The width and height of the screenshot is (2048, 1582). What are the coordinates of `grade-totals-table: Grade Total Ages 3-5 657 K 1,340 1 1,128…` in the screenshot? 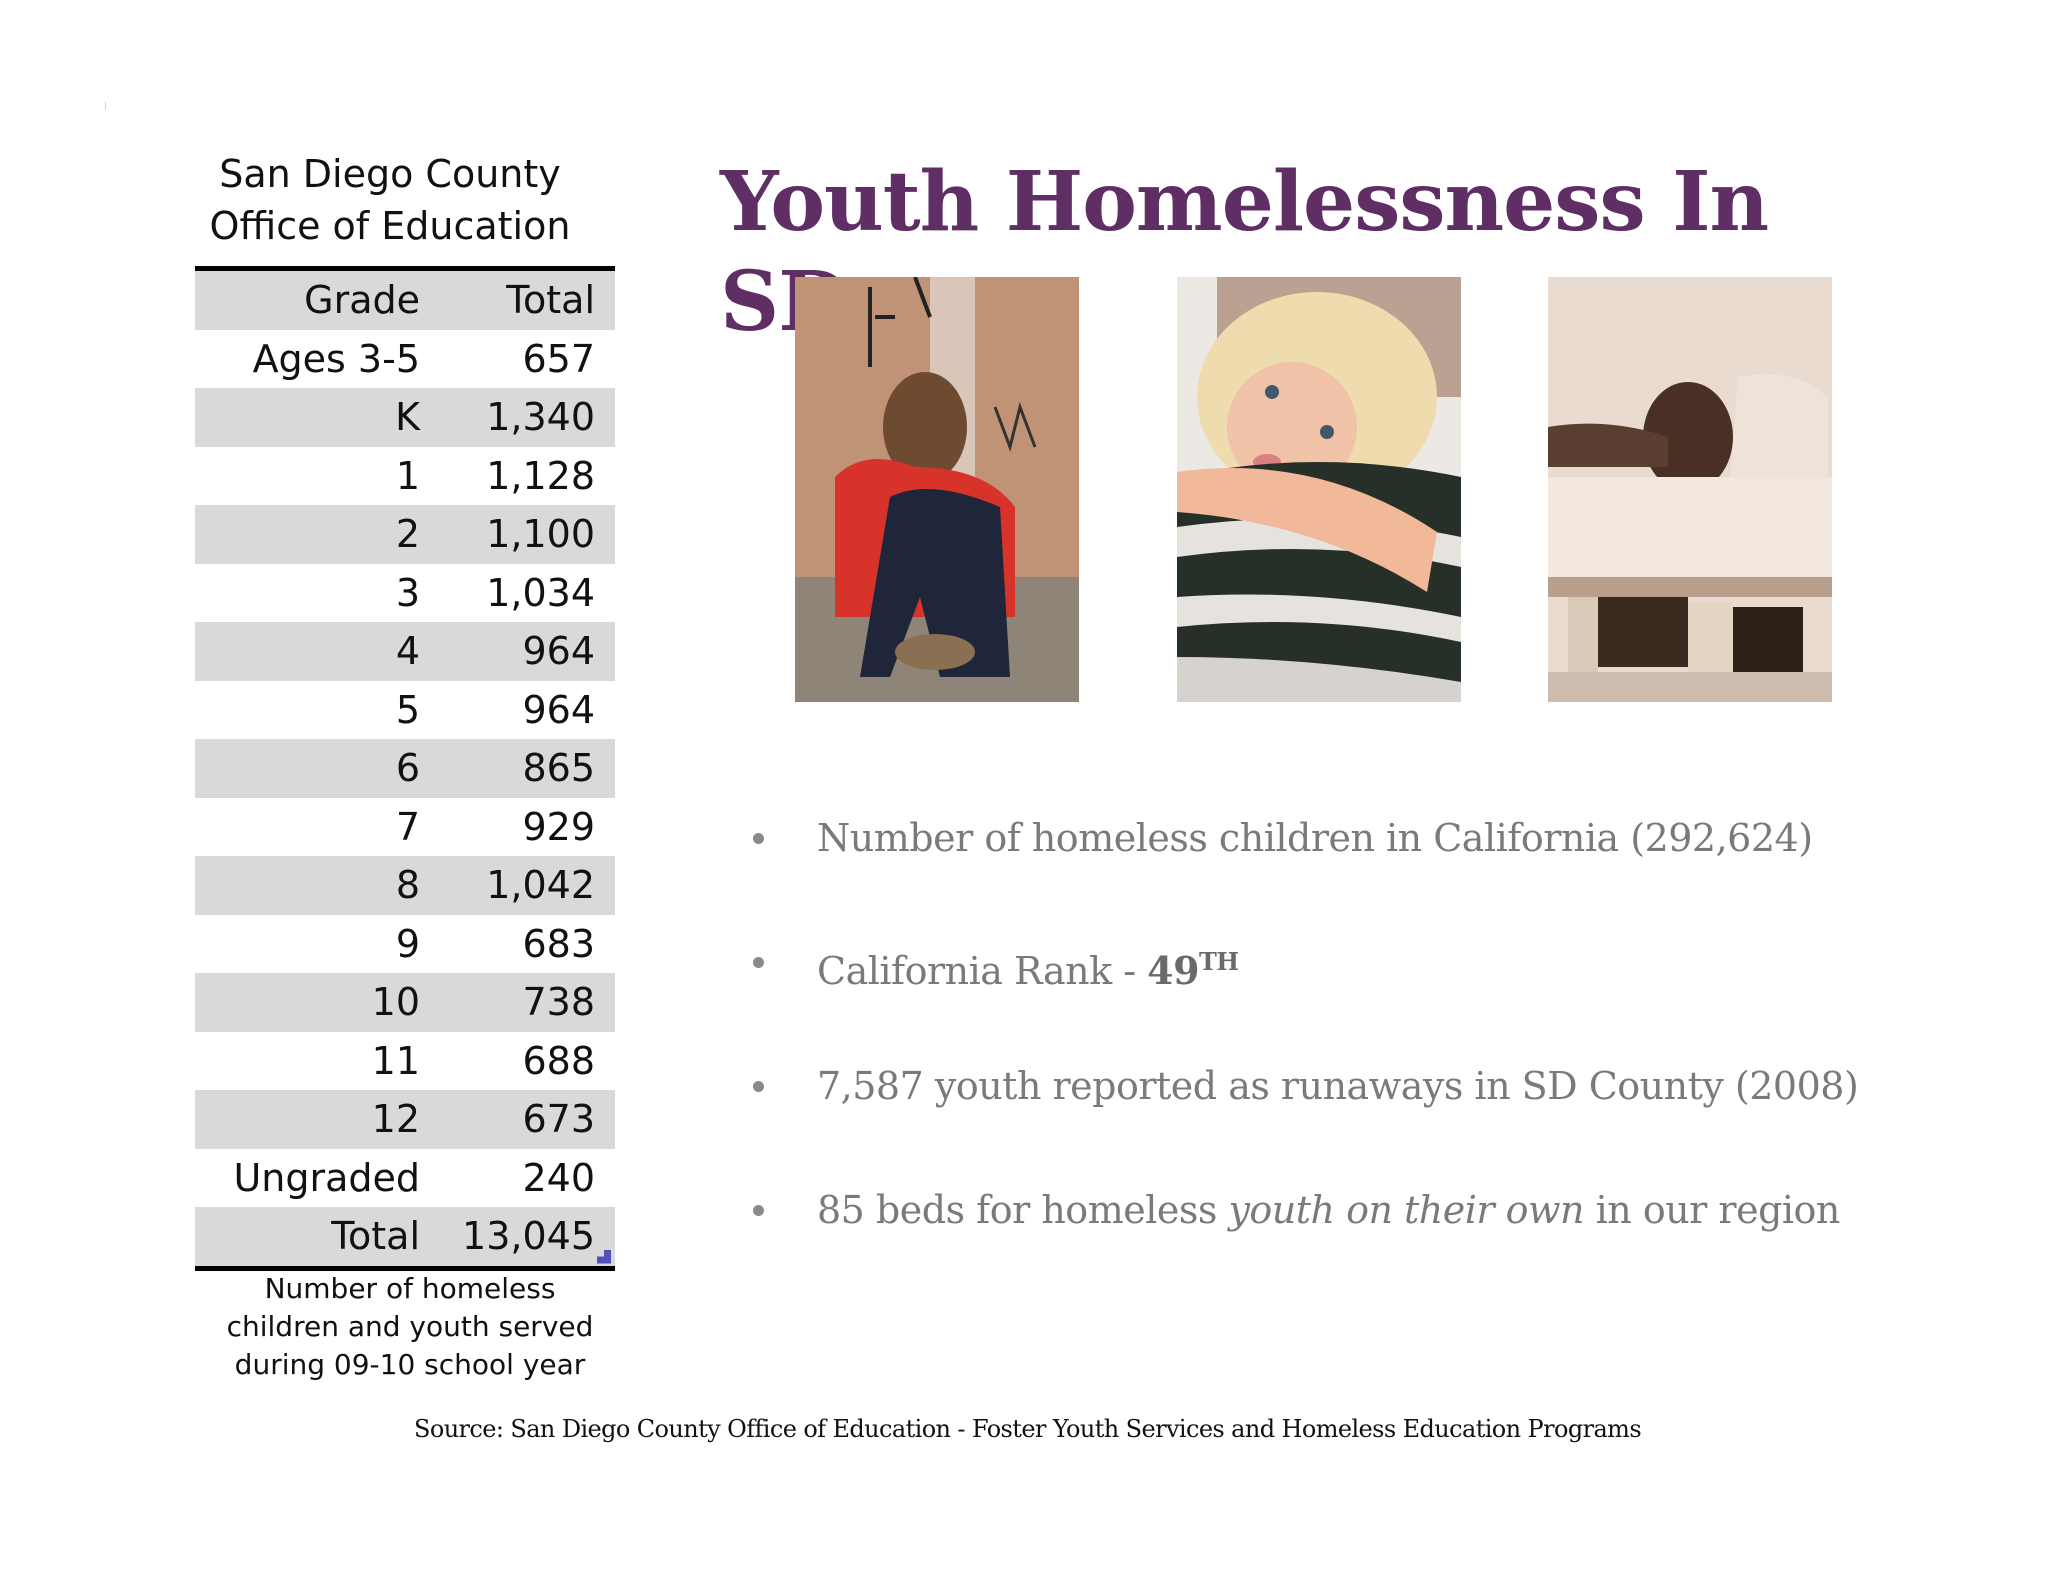 It's located at (405, 768).